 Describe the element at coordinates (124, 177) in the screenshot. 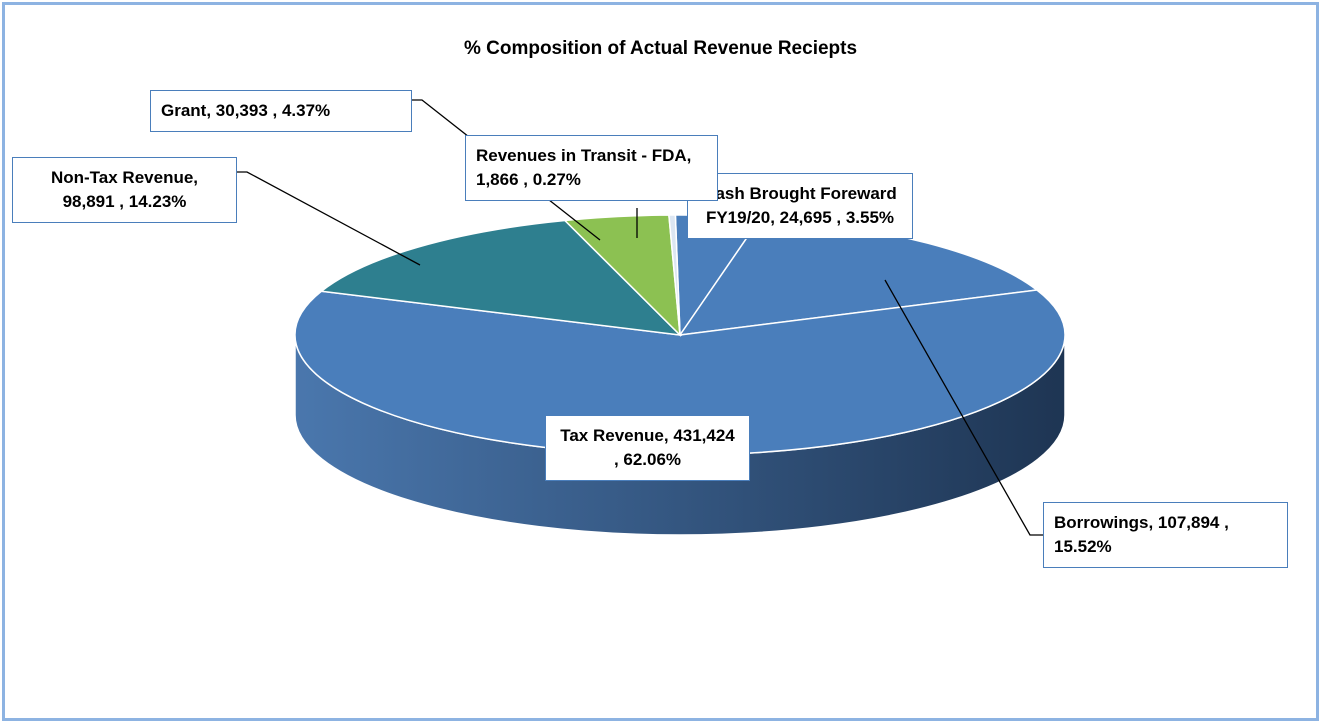

I see `label-category: Non-Tax Revenue,` at that location.